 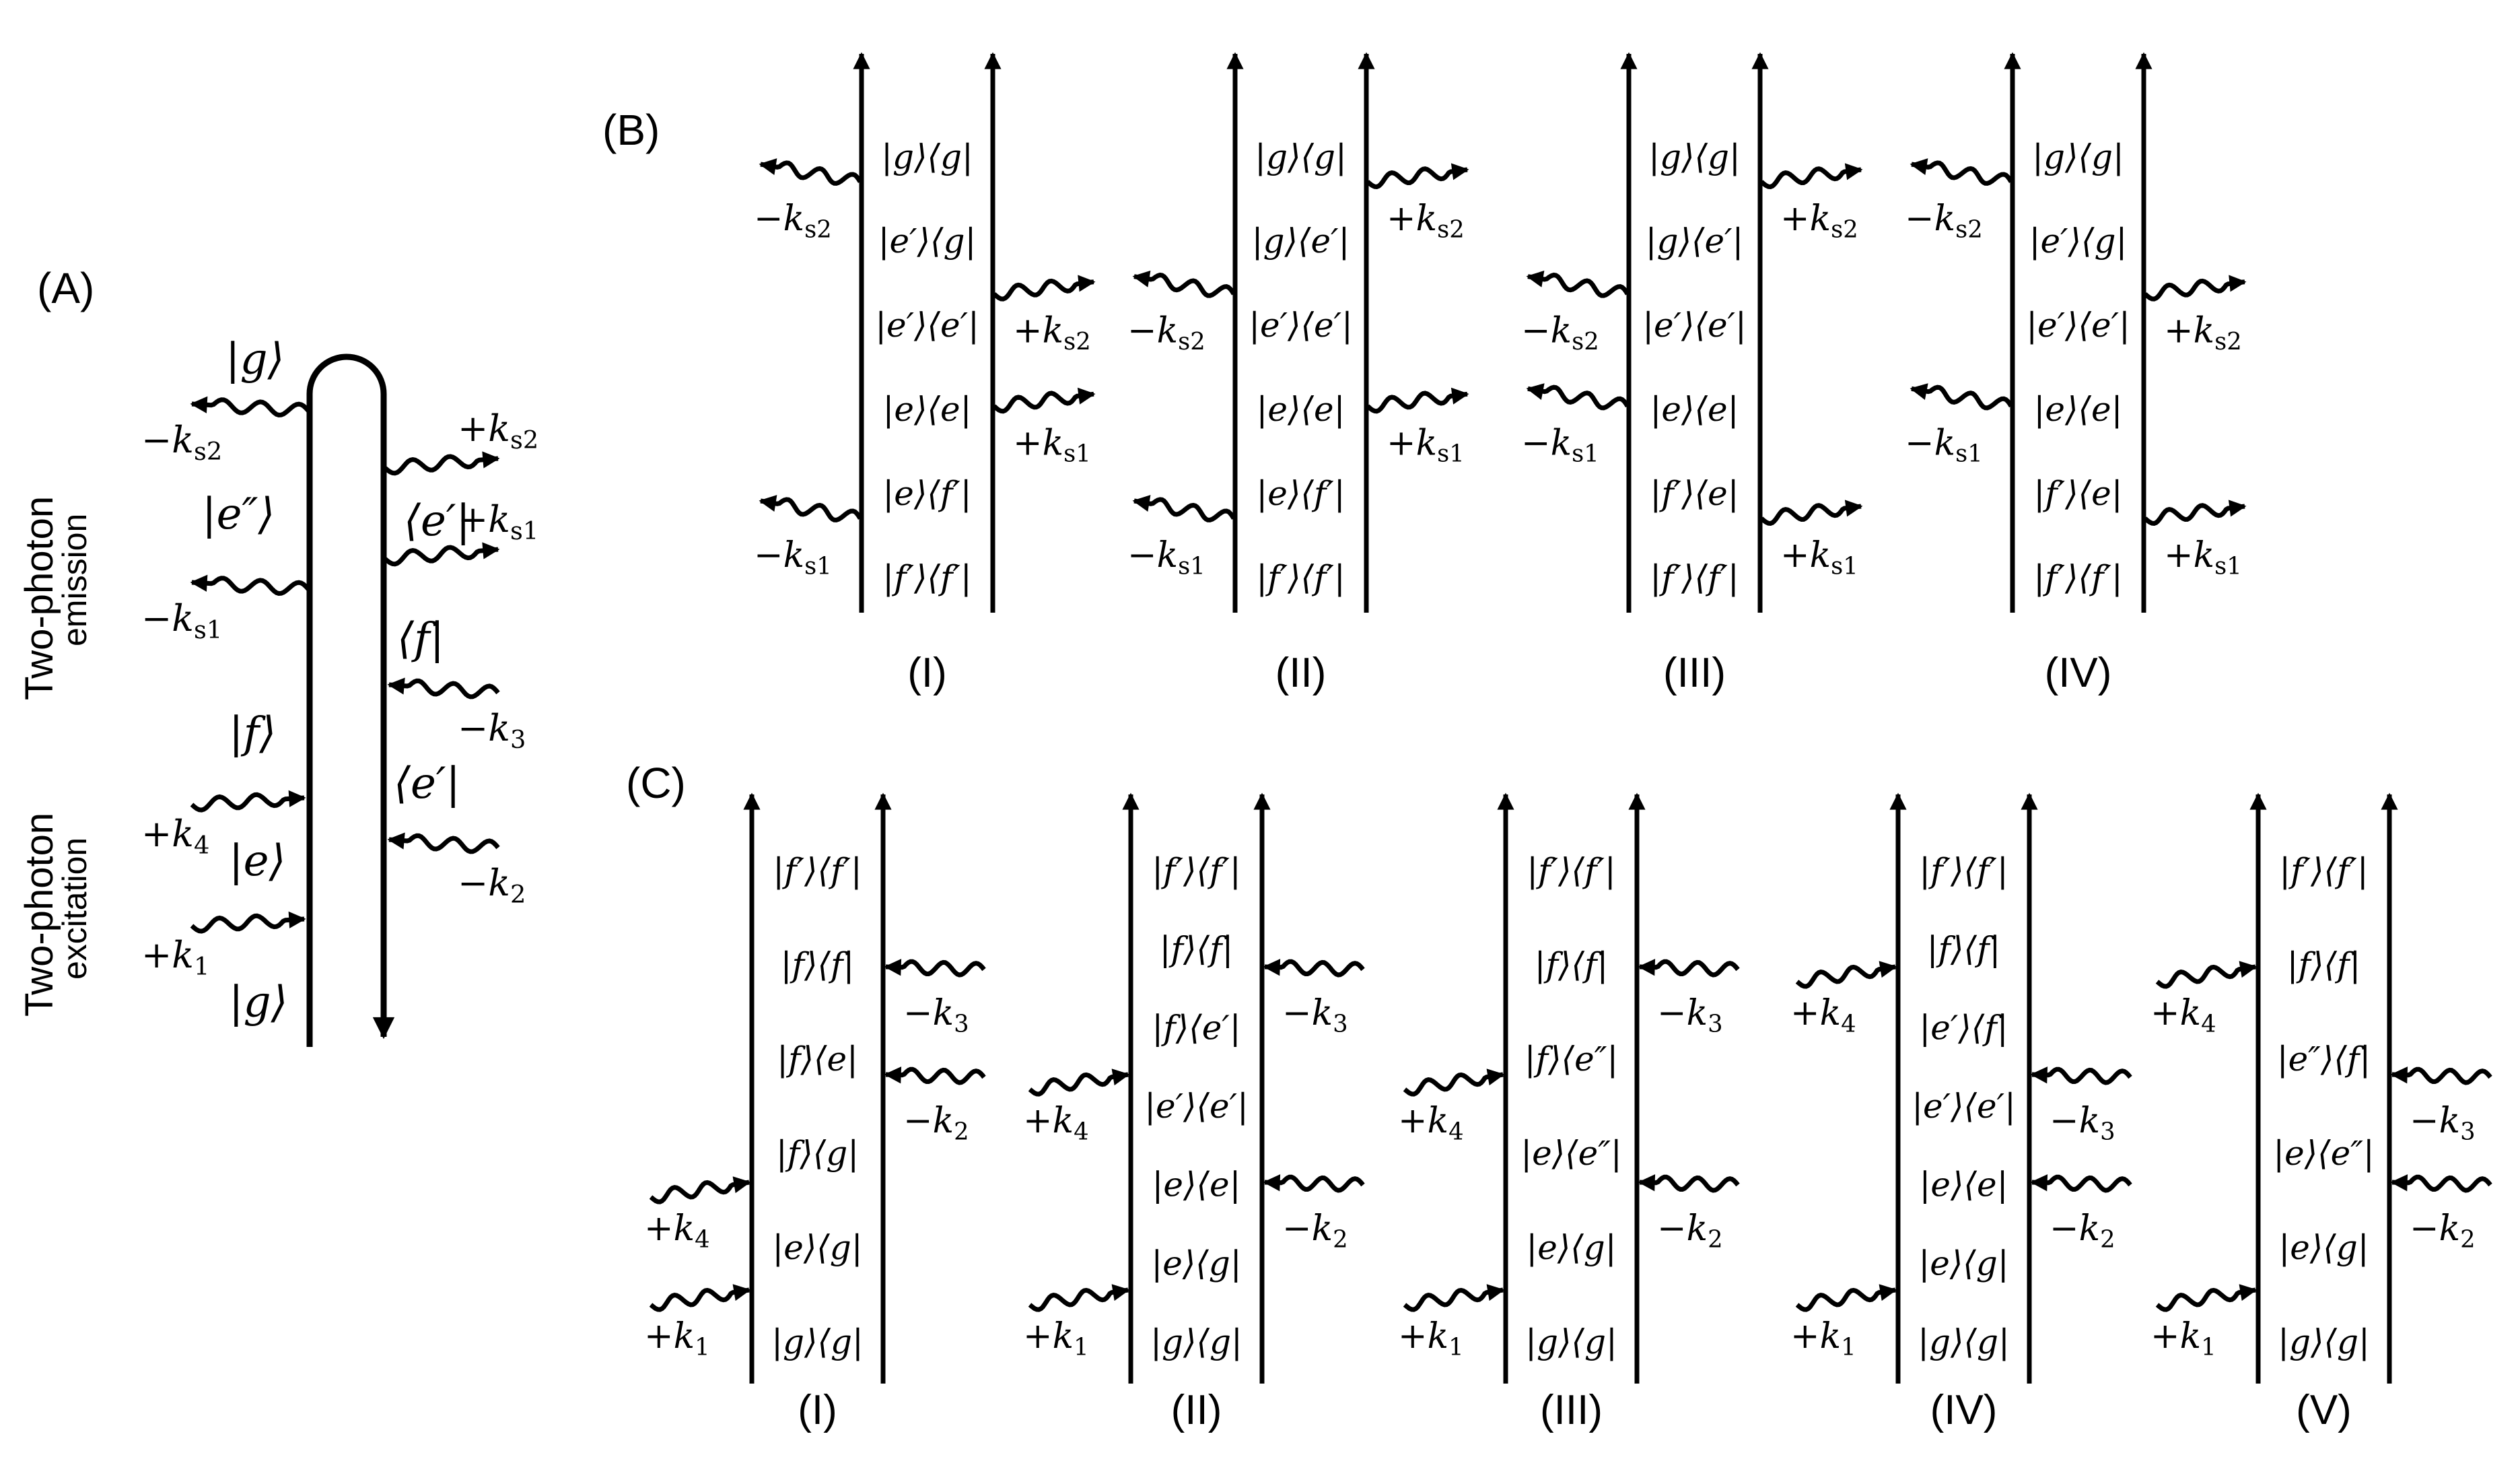 I want to click on field-plus-k-s1: +ks1, so click(x=1044, y=427).